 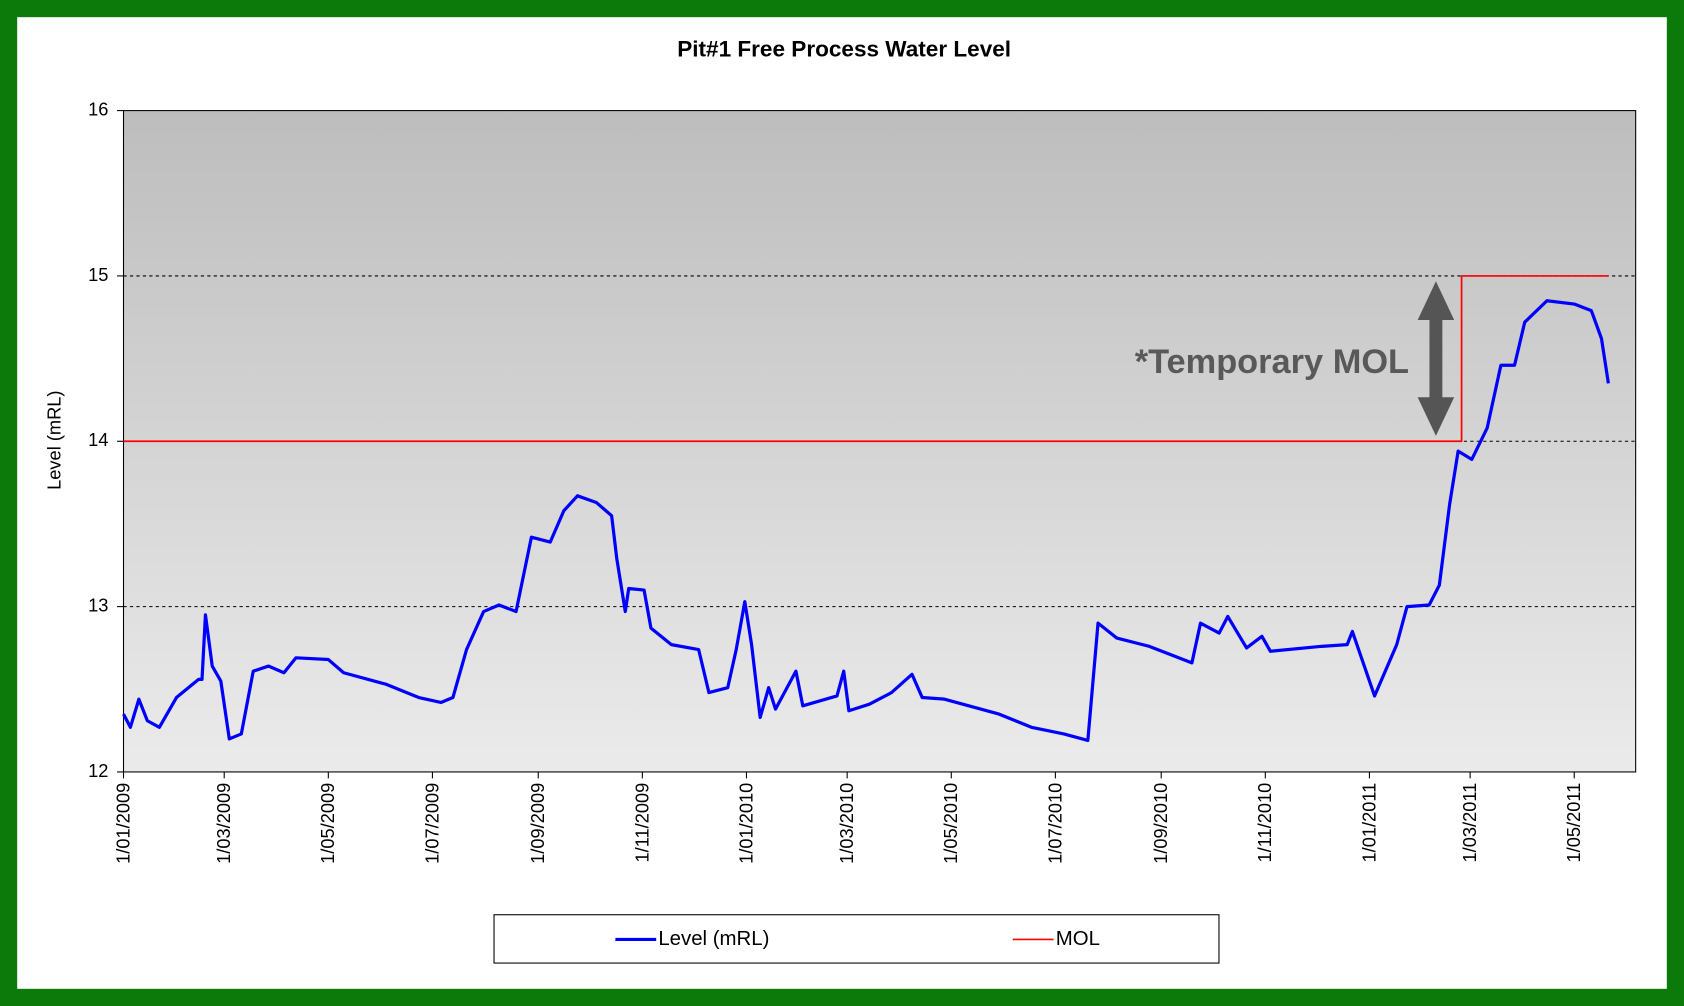 I want to click on x-tick-label: 1/01/2009, so click(x=122, y=823).